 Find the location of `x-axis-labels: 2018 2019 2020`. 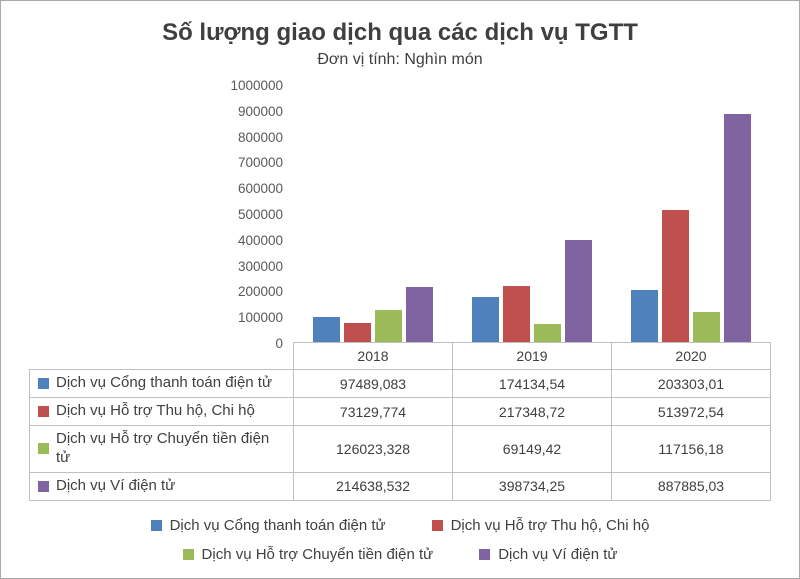

x-axis-labels: 2018 2019 2020 is located at coordinates (400, 356).